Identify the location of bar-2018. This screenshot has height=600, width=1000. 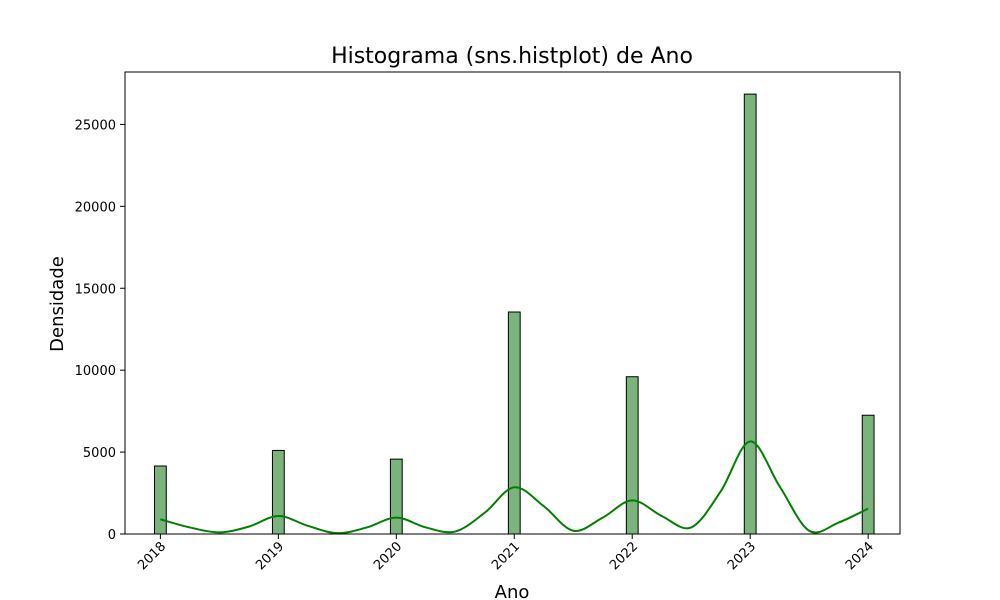
(160, 500).